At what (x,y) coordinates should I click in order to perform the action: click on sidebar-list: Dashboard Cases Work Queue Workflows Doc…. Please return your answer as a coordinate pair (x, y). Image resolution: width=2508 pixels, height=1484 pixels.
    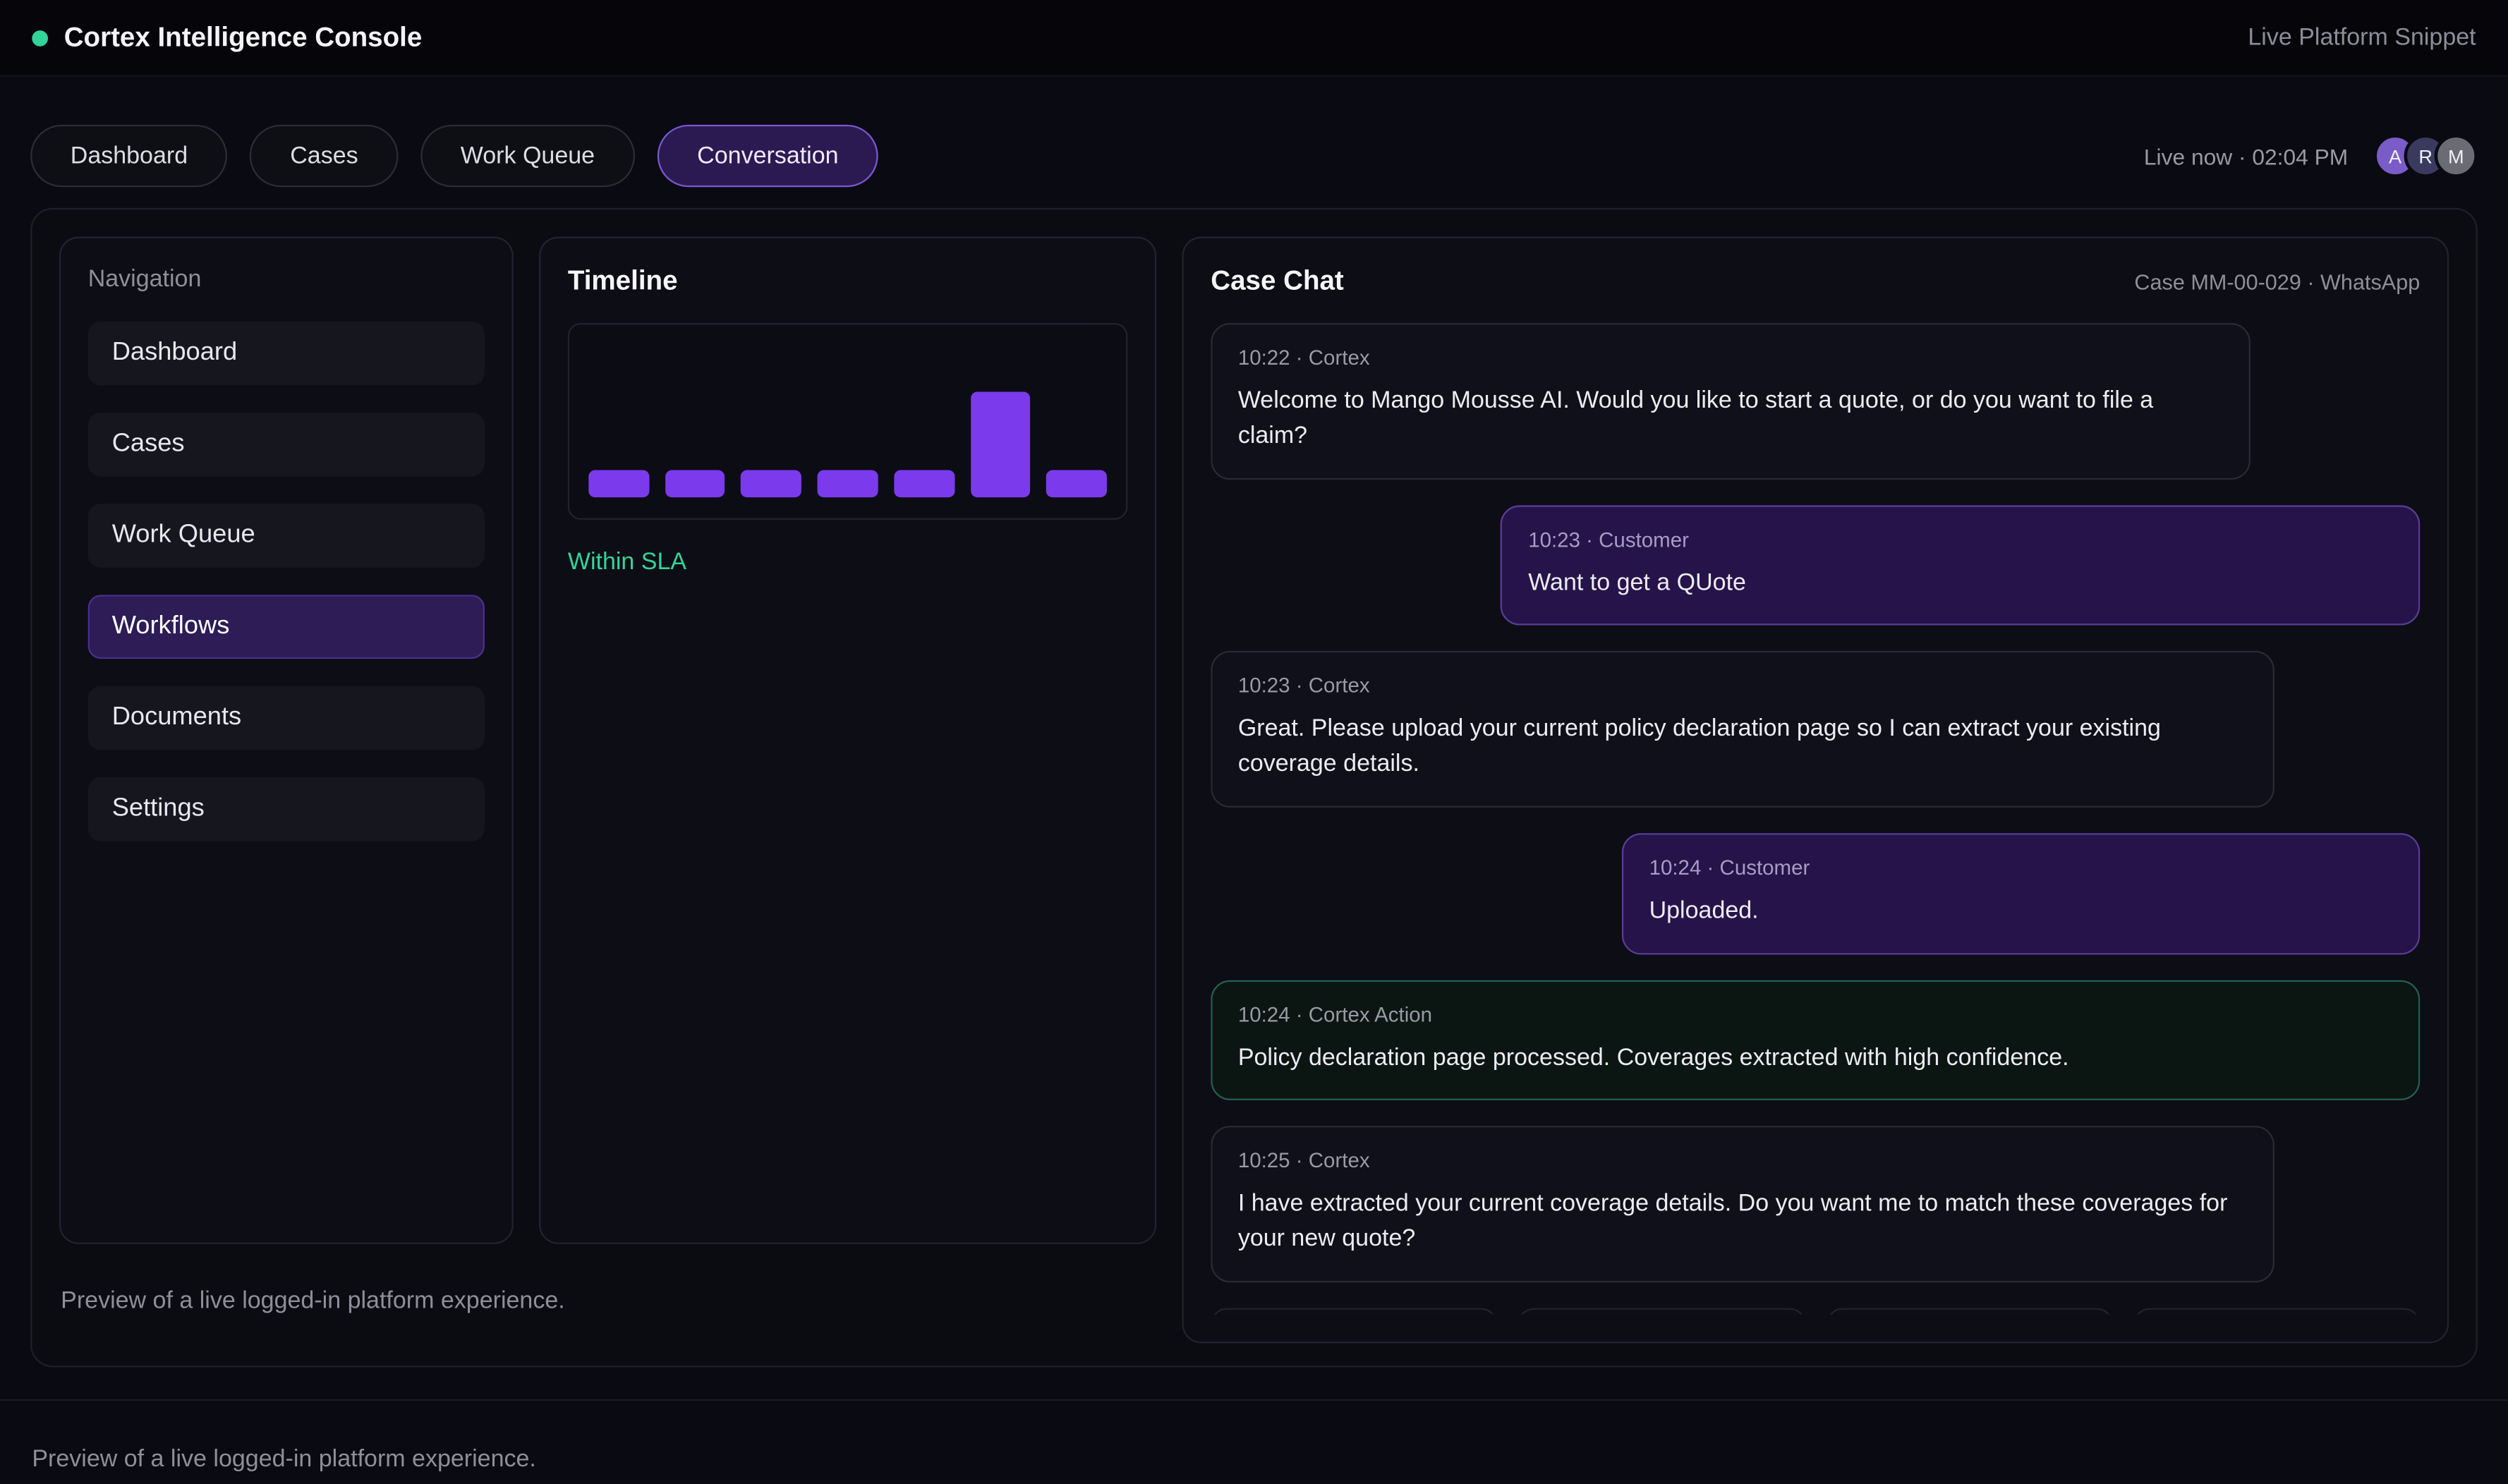
    Looking at the image, I should click on (286, 581).